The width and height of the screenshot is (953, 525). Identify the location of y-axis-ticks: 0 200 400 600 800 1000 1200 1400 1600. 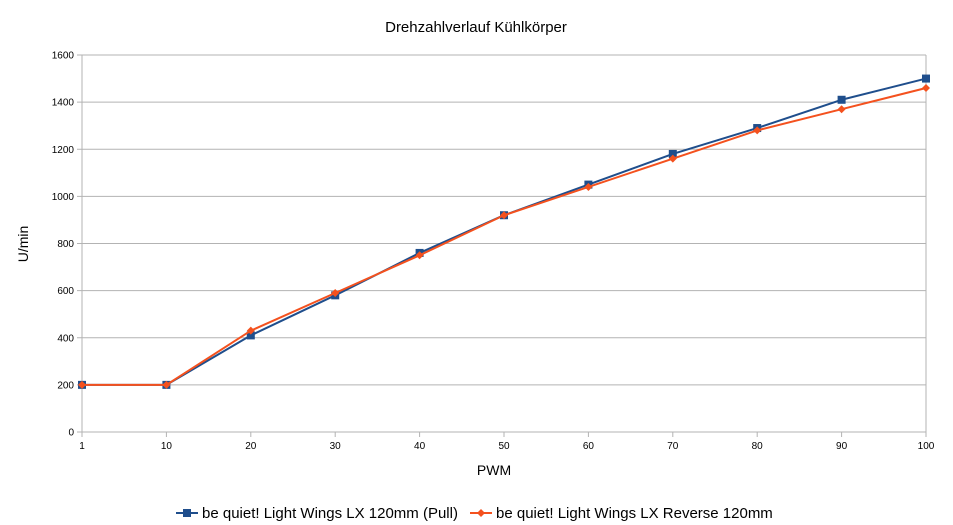
(67, 245).